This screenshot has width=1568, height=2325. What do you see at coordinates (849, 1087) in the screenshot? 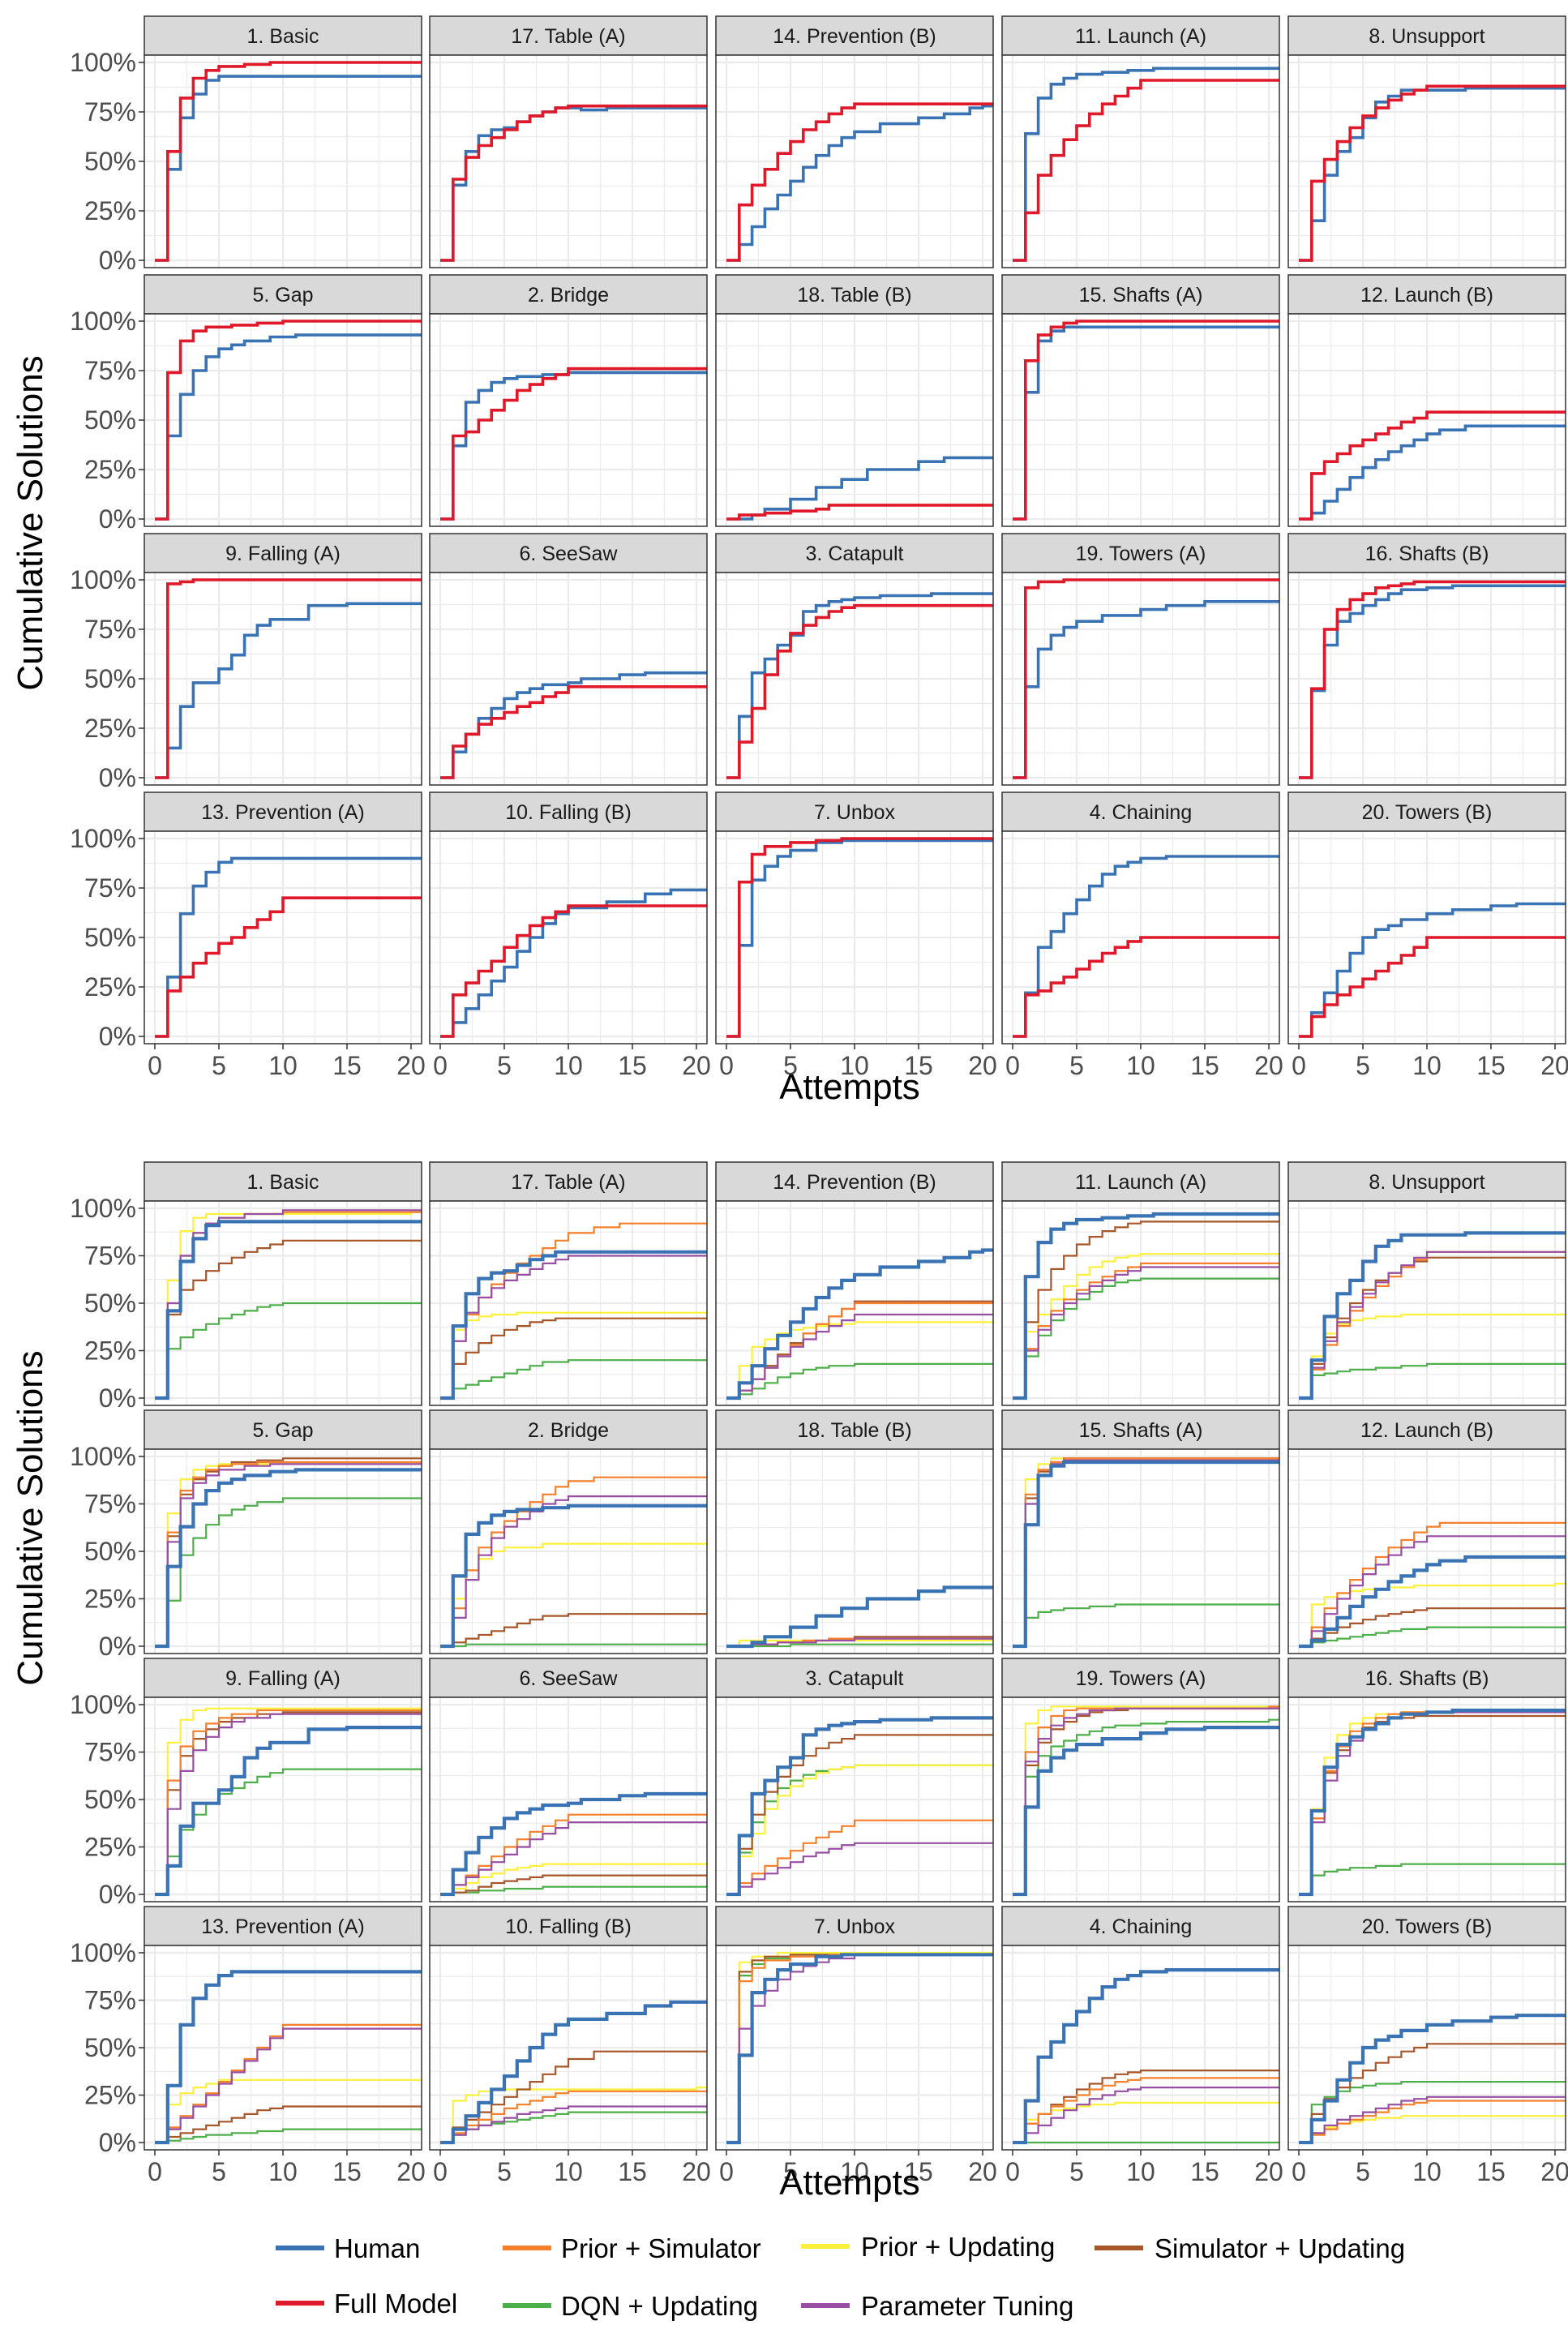
I see `top-x-axis-title: Attempts` at bounding box center [849, 1087].